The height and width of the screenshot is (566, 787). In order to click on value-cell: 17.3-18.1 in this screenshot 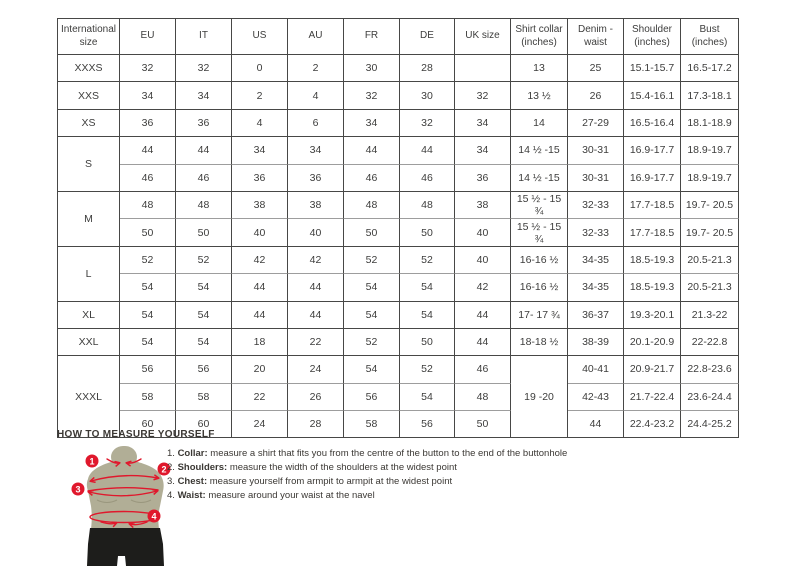, I will do `click(710, 96)`.